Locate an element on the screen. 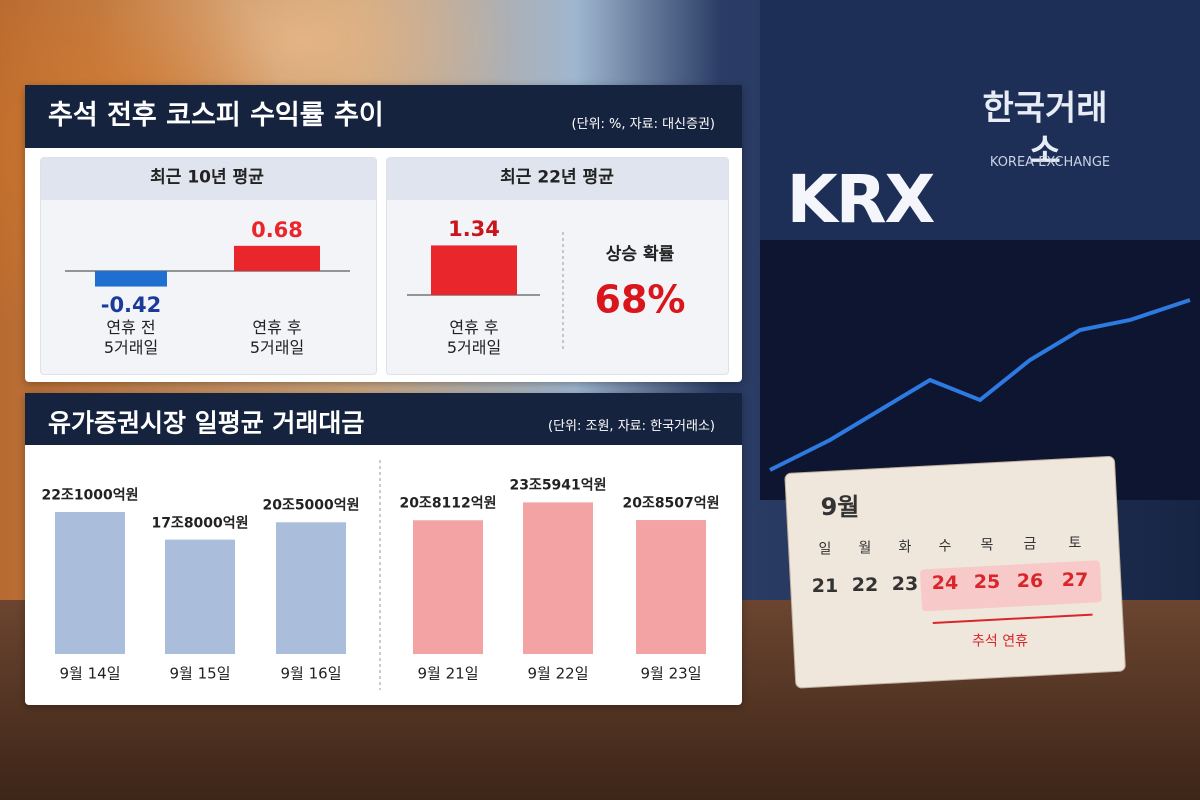 The width and height of the screenshot is (1200, 800). weekday: 금 is located at coordinates (1030, 544).